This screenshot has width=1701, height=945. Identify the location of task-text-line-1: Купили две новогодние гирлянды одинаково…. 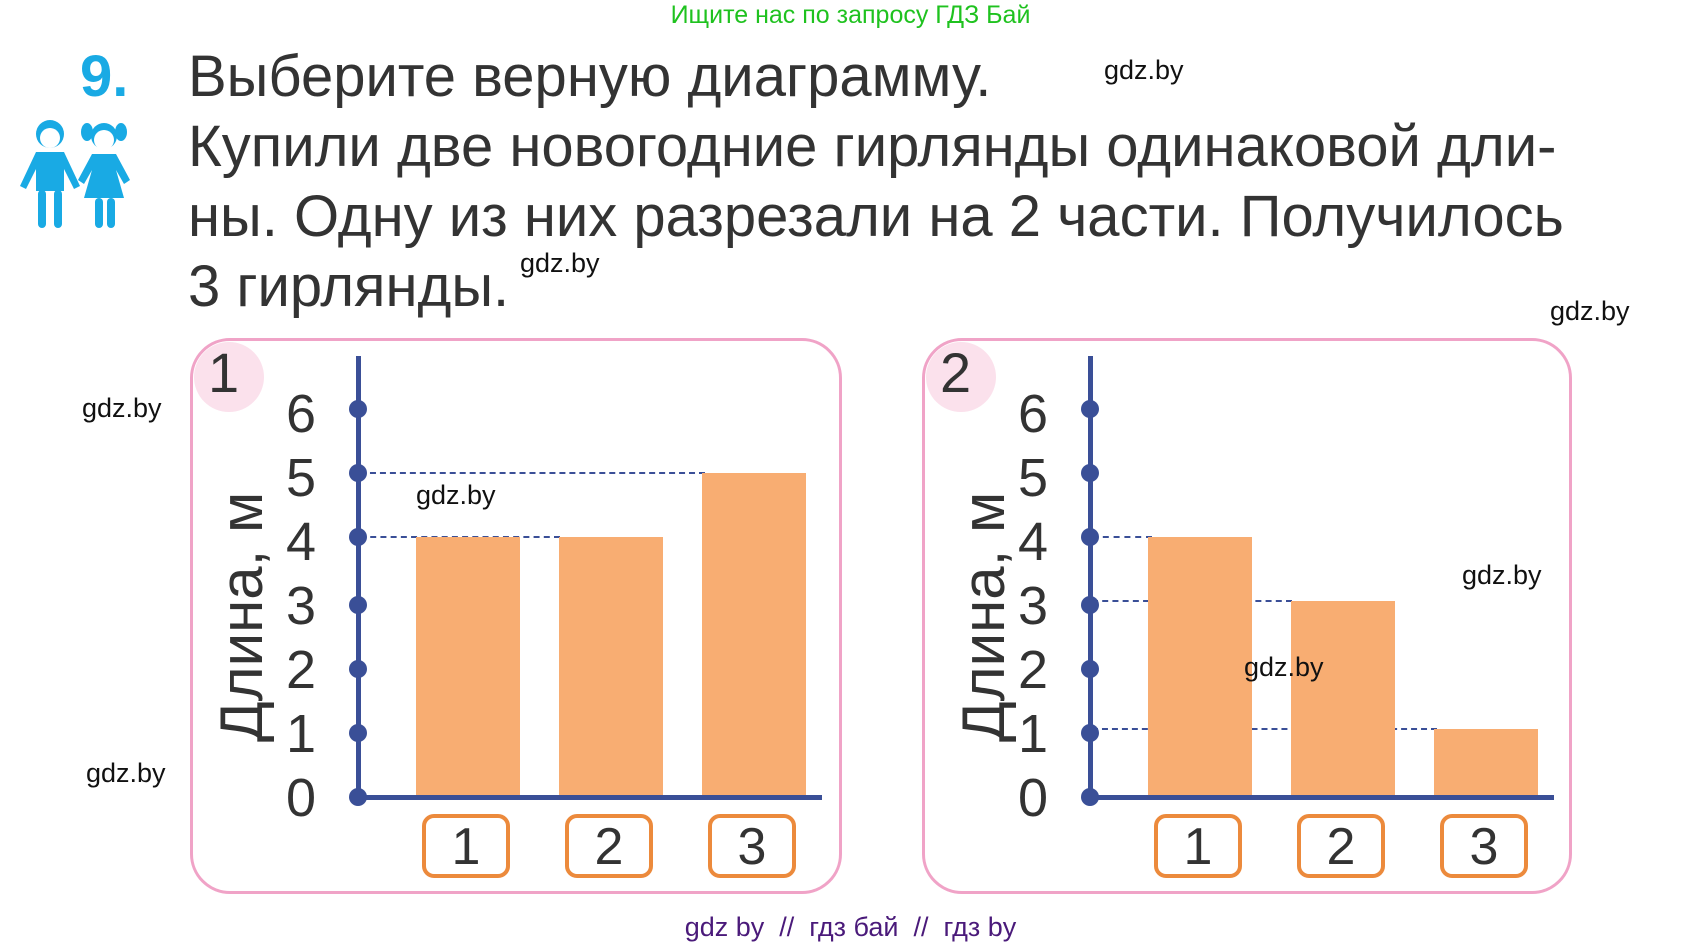
(872, 146).